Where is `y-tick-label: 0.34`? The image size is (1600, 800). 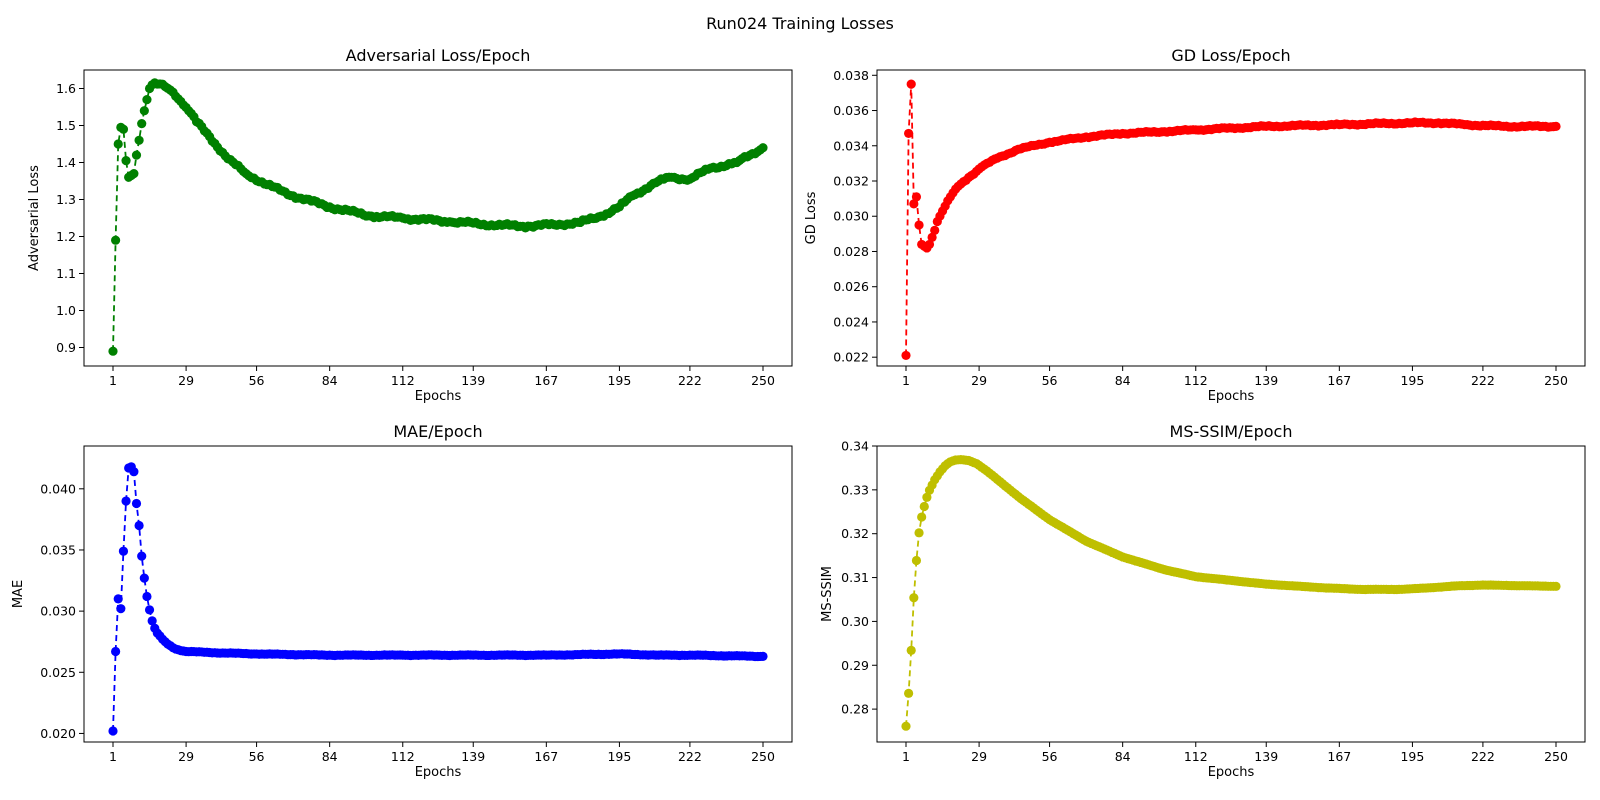 y-tick-label: 0.34 is located at coordinates (855, 446).